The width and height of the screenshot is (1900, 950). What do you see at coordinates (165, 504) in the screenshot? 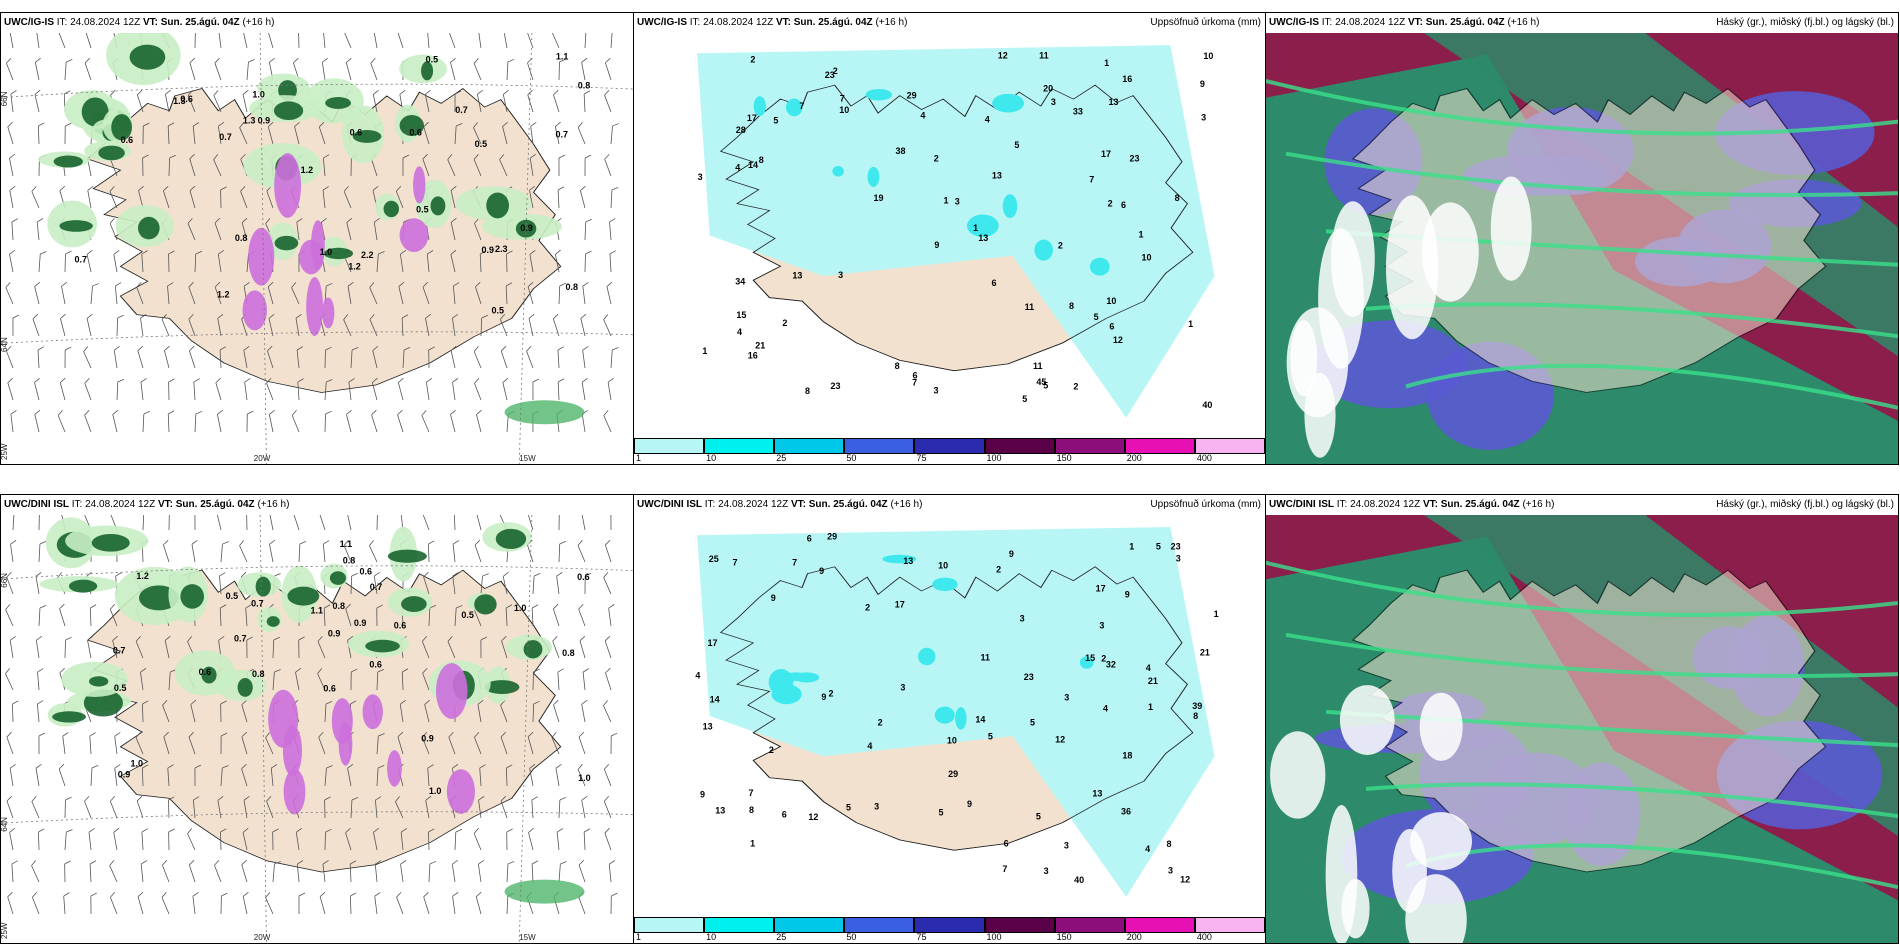
I see `valid-label: VT:` at bounding box center [165, 504].